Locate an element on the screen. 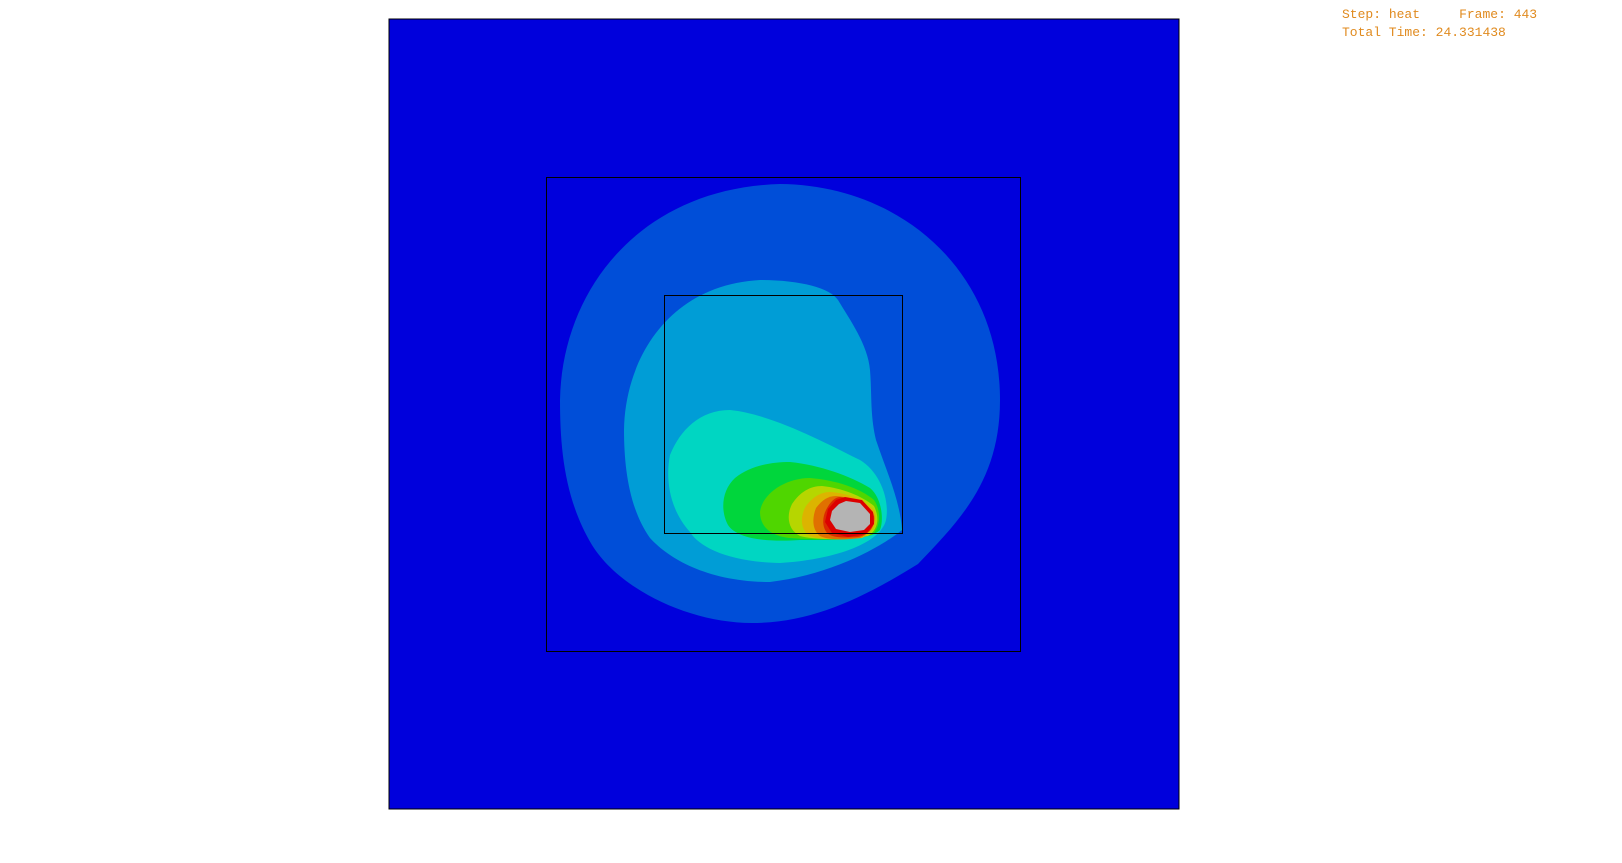 Image resolution: width=1622 pixels, height=863 pixels. inner-plate-outline is located at coordinates (783, 414).